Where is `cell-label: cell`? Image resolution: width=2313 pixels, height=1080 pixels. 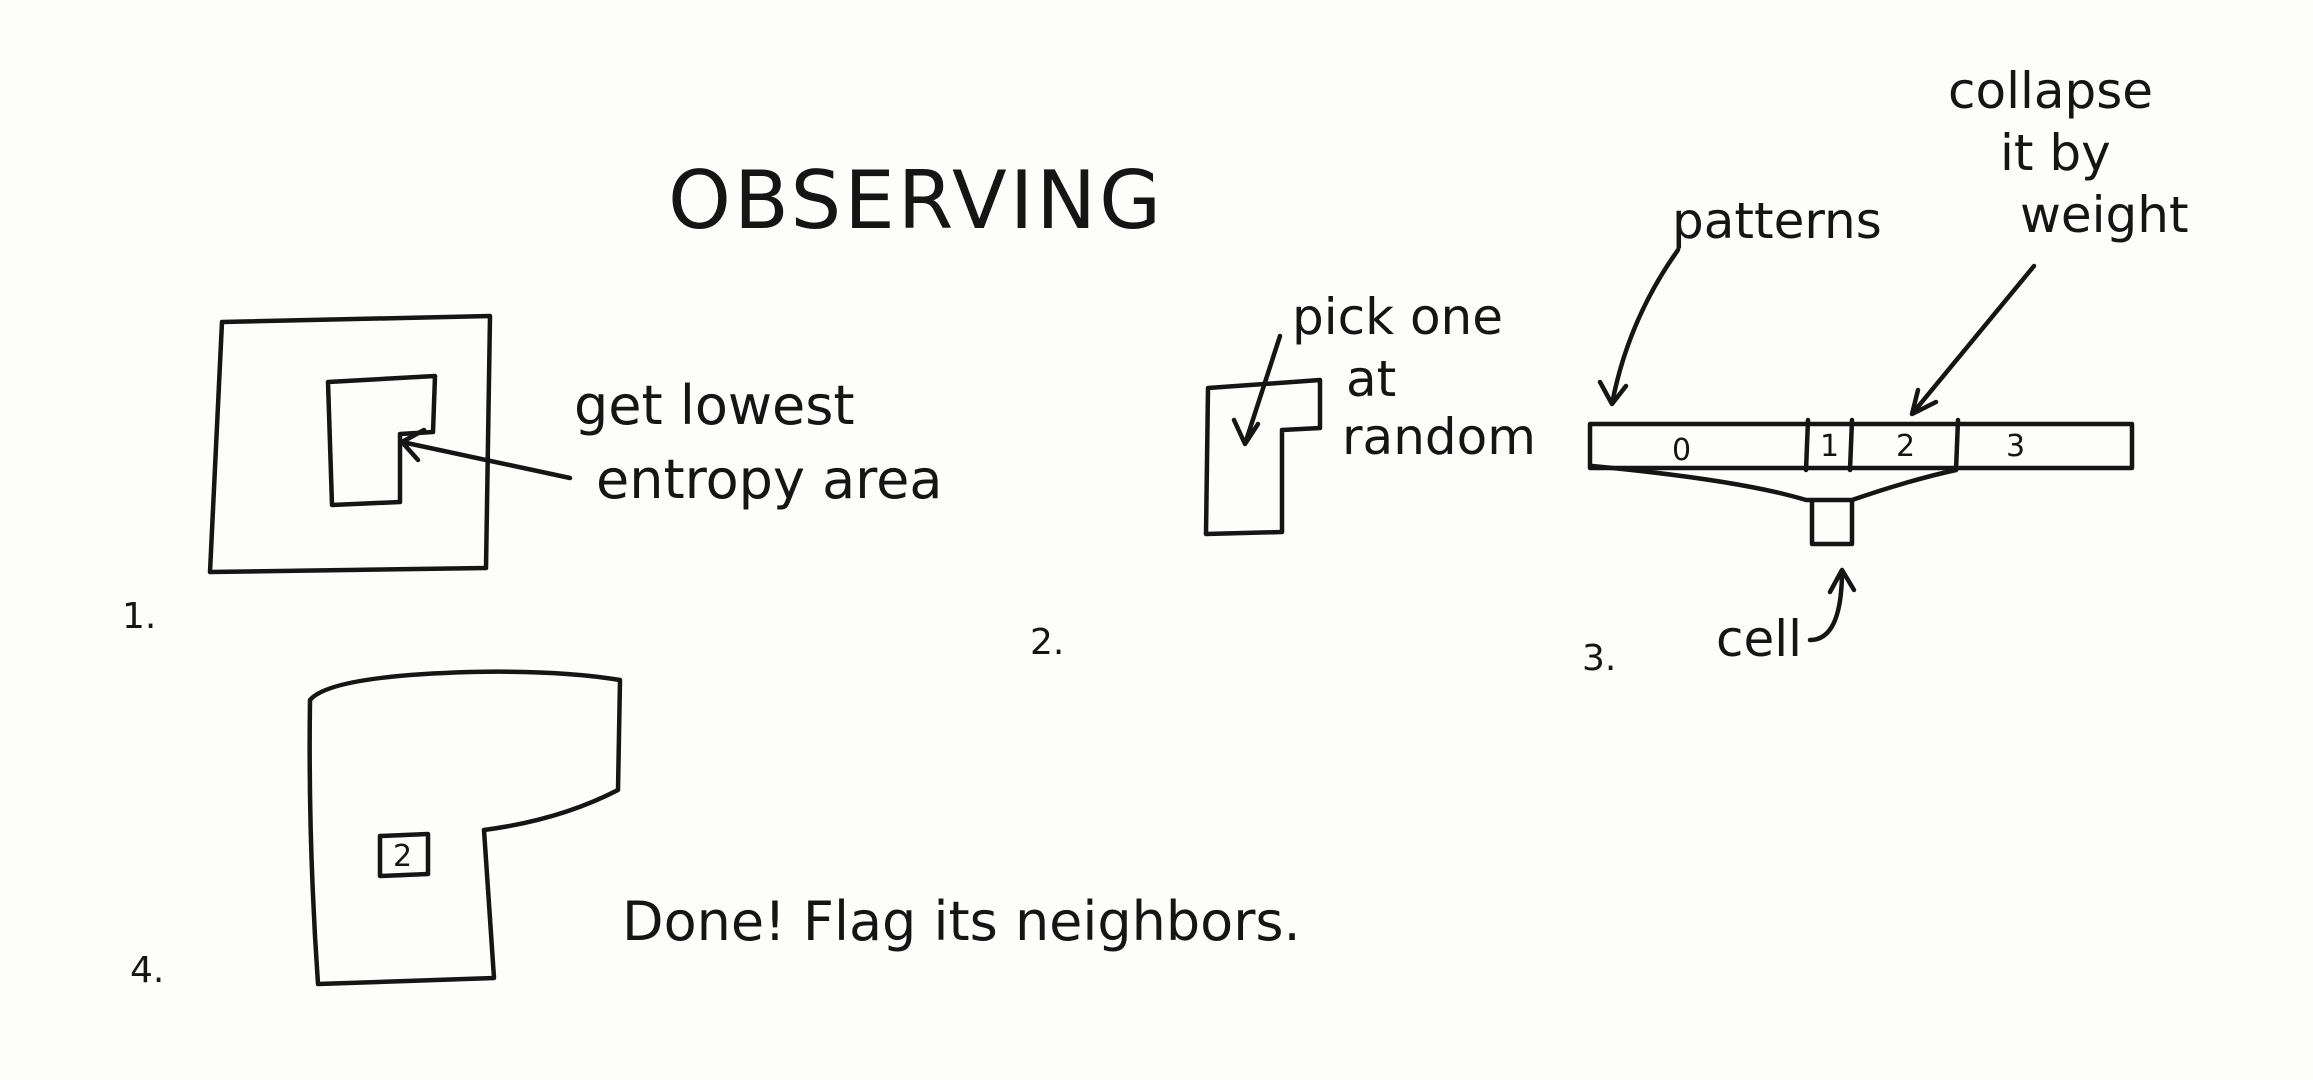
cell-label: cell is located at coordinates (1759, 639).